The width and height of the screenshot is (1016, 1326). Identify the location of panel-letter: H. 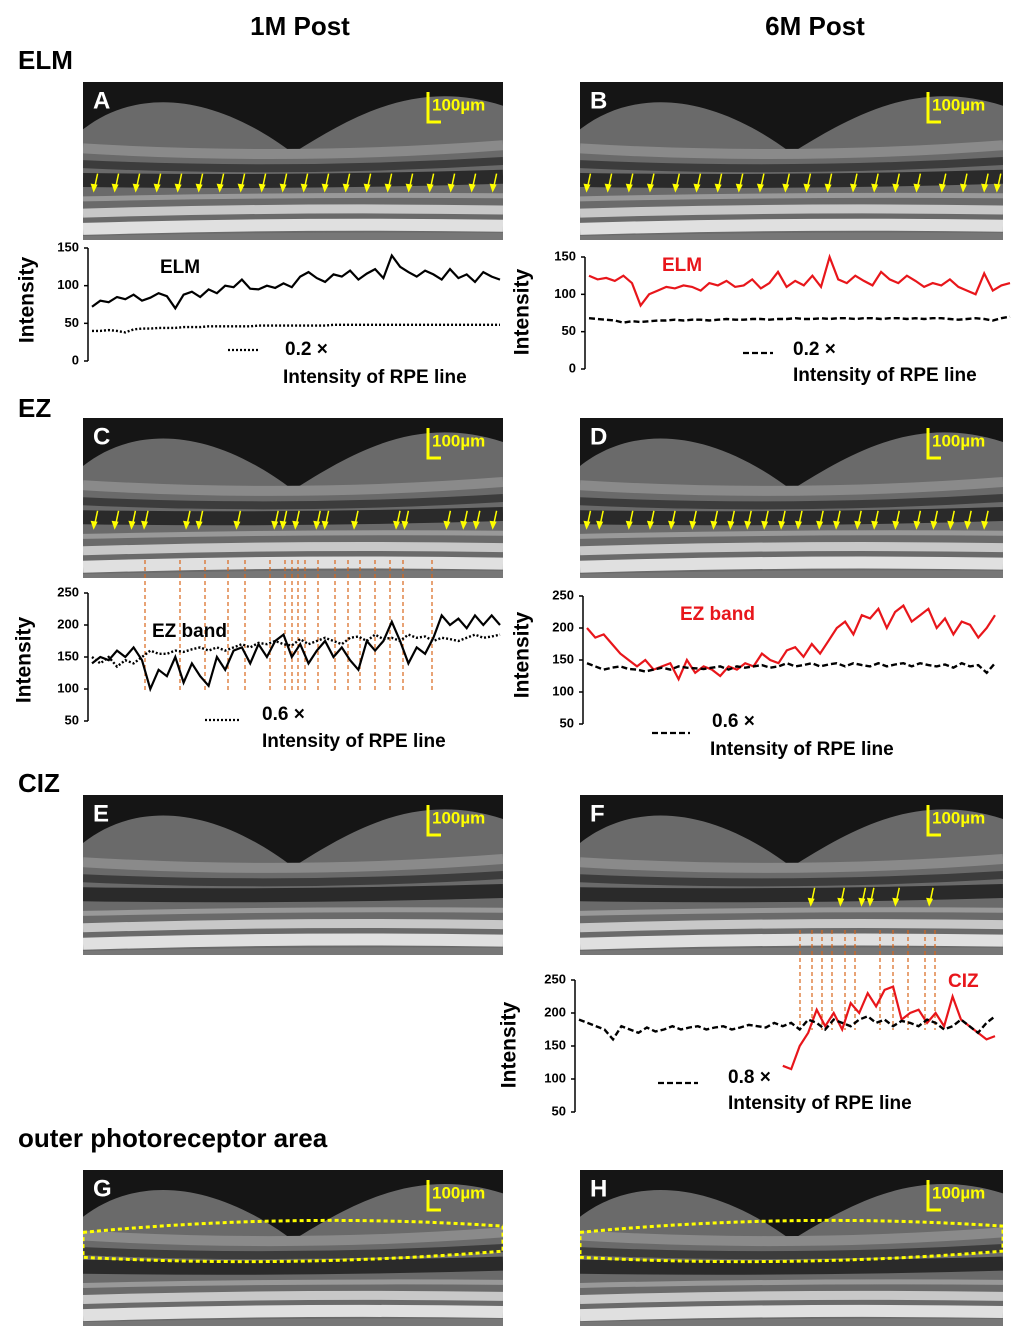
(598, 1188).